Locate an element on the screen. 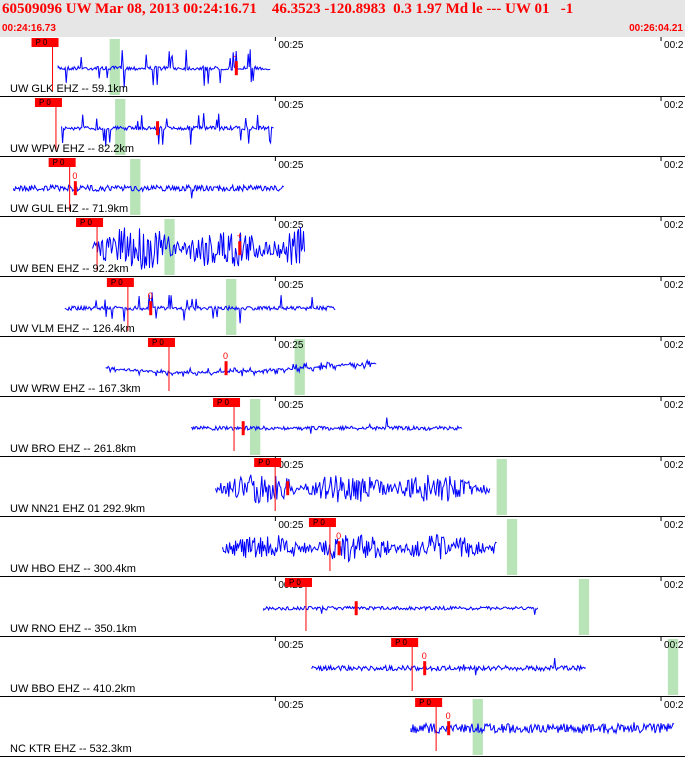 This screenshot has width=685, height=758. trace-row: 00:25 00:2 P 0 0 UW GUL EHZ -- 71.9km is located at coordinates (342, 187).